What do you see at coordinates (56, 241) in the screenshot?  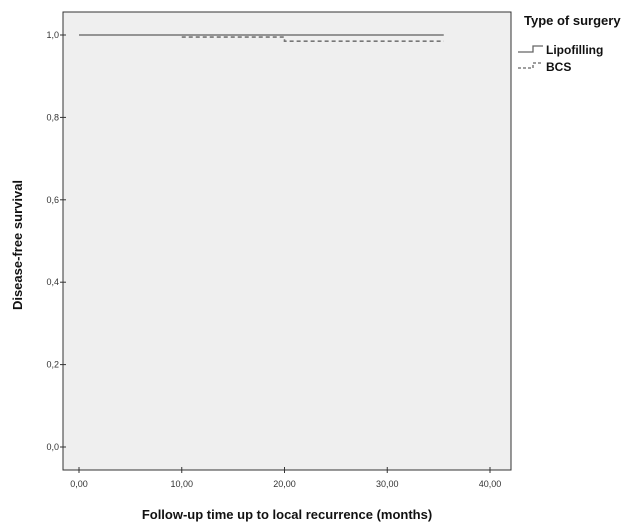 I see `y-axis: 0,0 0,2 0,4 0,6 0,8 1,0` at bounding box center [56, 241].